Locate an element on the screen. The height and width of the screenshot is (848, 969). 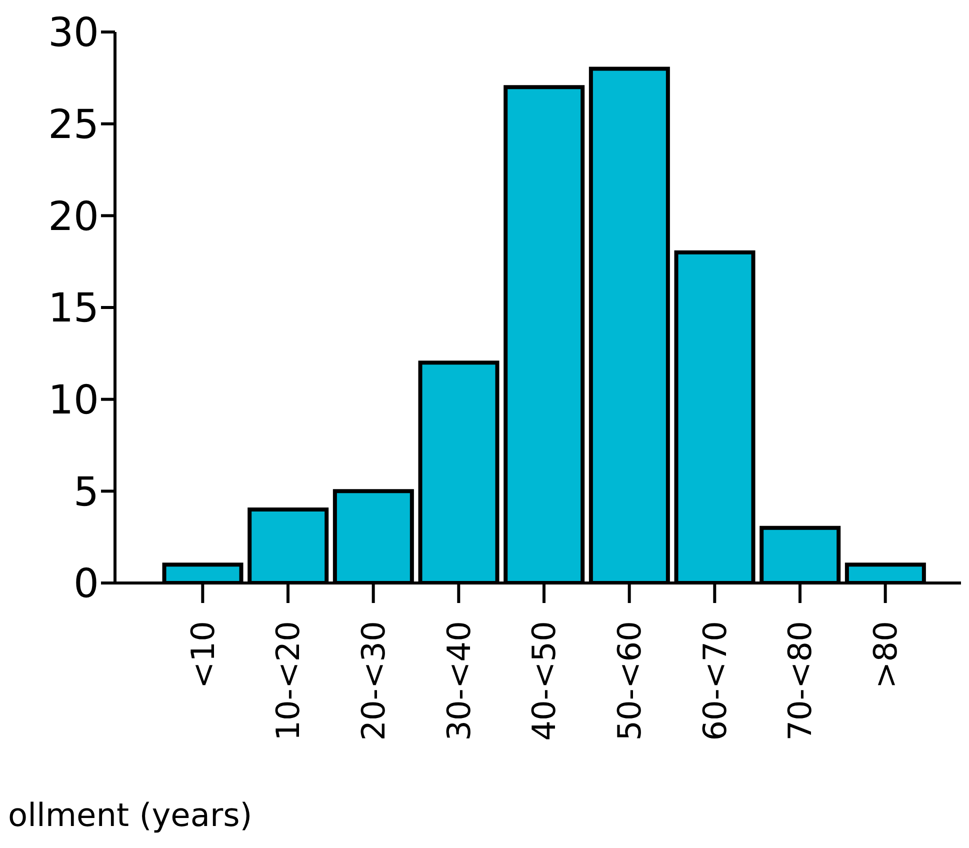
y-tick-label: 20 is located at coordinates (73, 217).